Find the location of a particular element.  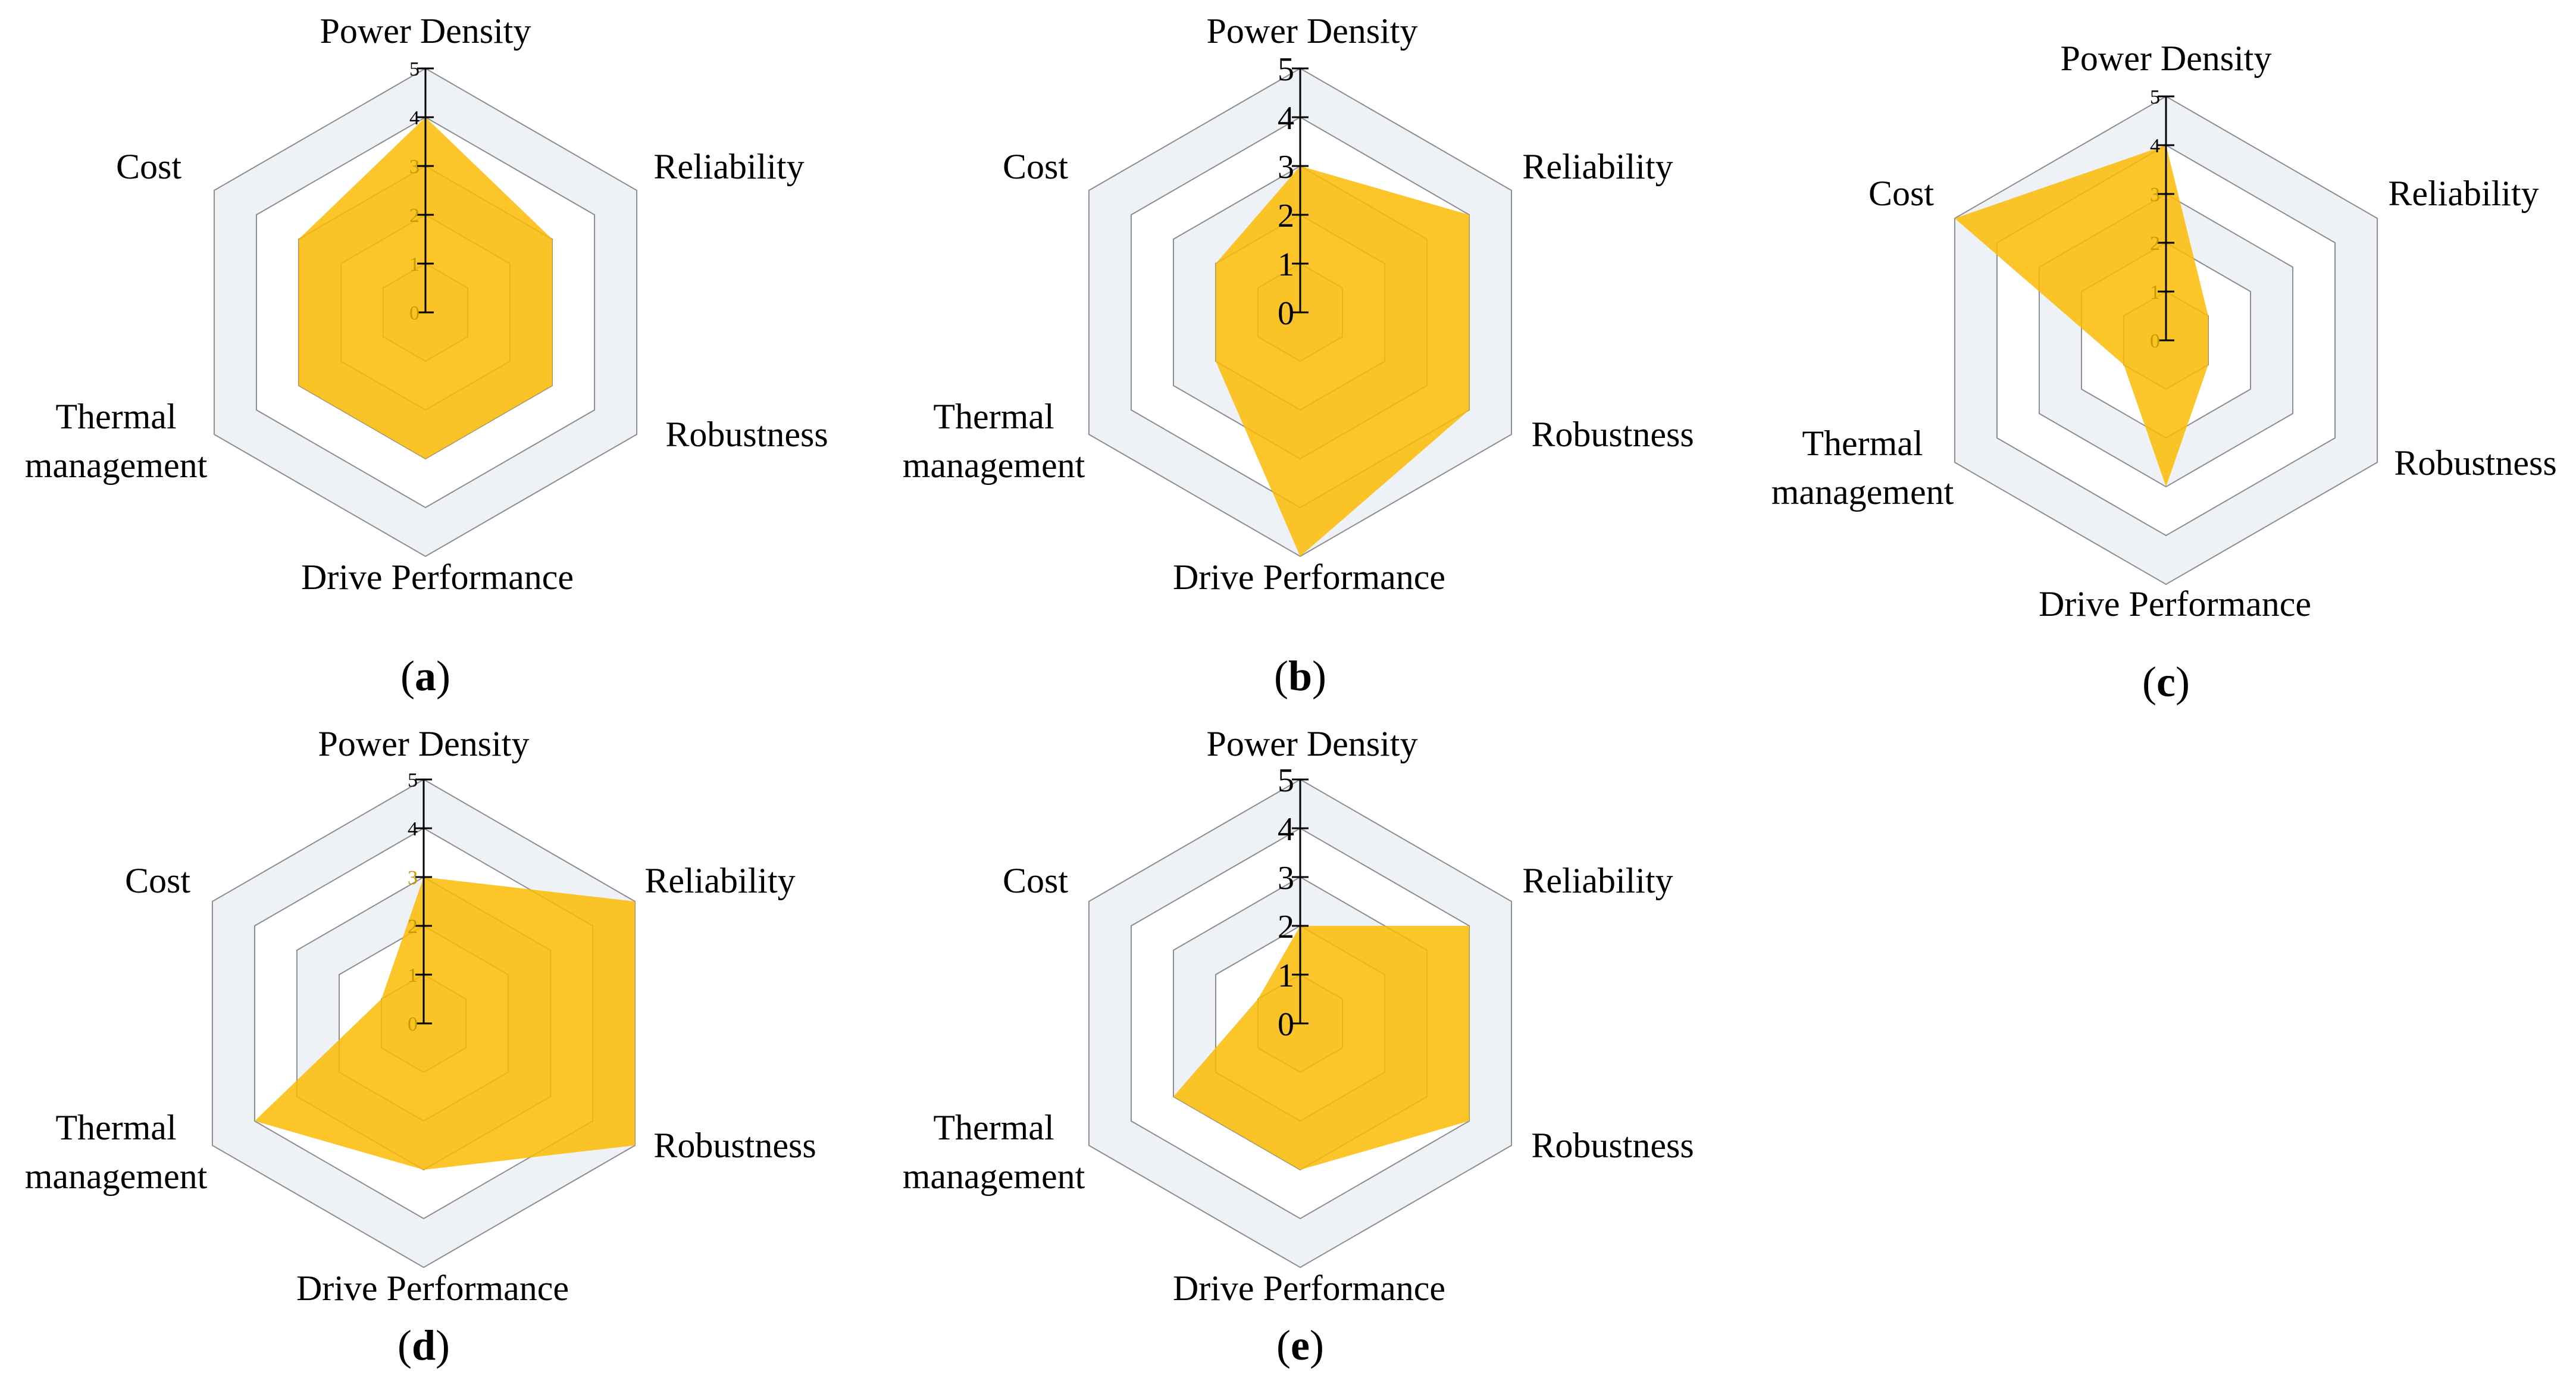

panel-label: (c) is located at coordinates (2166, 682).